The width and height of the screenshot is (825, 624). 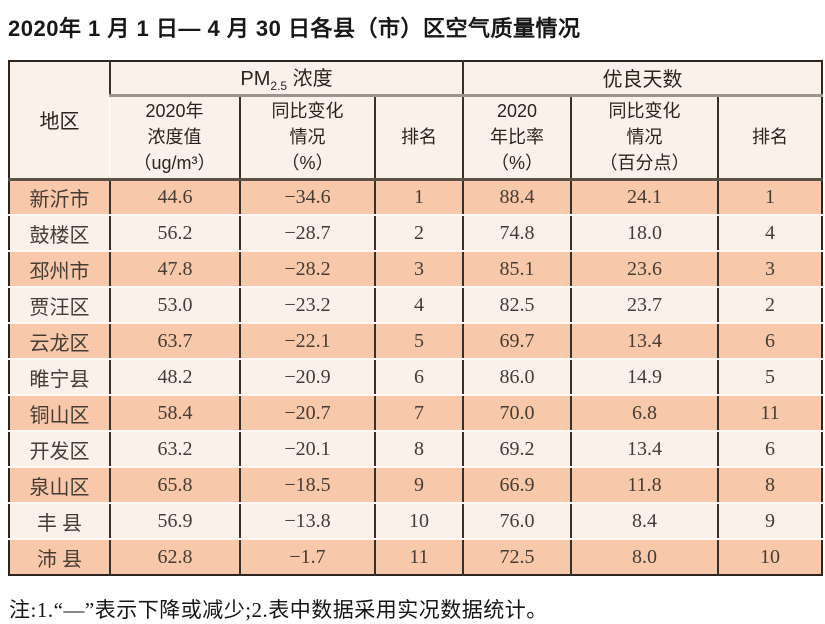 I want to click on pm-rank-cell: 4, so click(x=418, y=305).